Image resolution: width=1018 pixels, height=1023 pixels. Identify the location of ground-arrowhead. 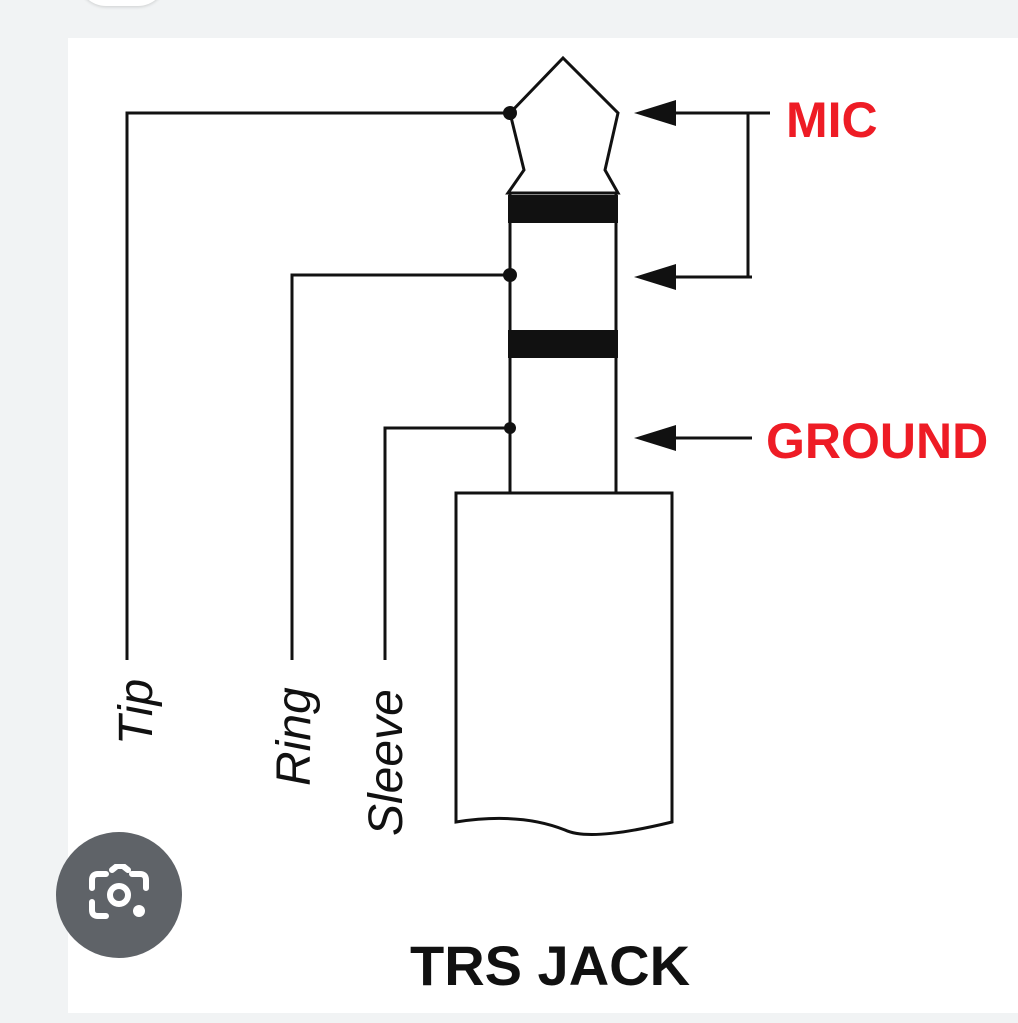
(655, 438).